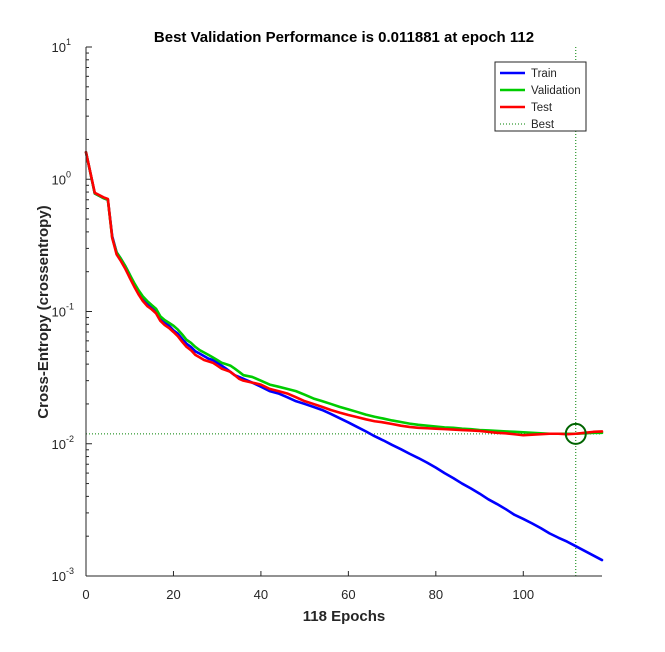  Describe the element at coordinates (544, 74) in the screenshot. I see `legend-label-train: Train` at that location.